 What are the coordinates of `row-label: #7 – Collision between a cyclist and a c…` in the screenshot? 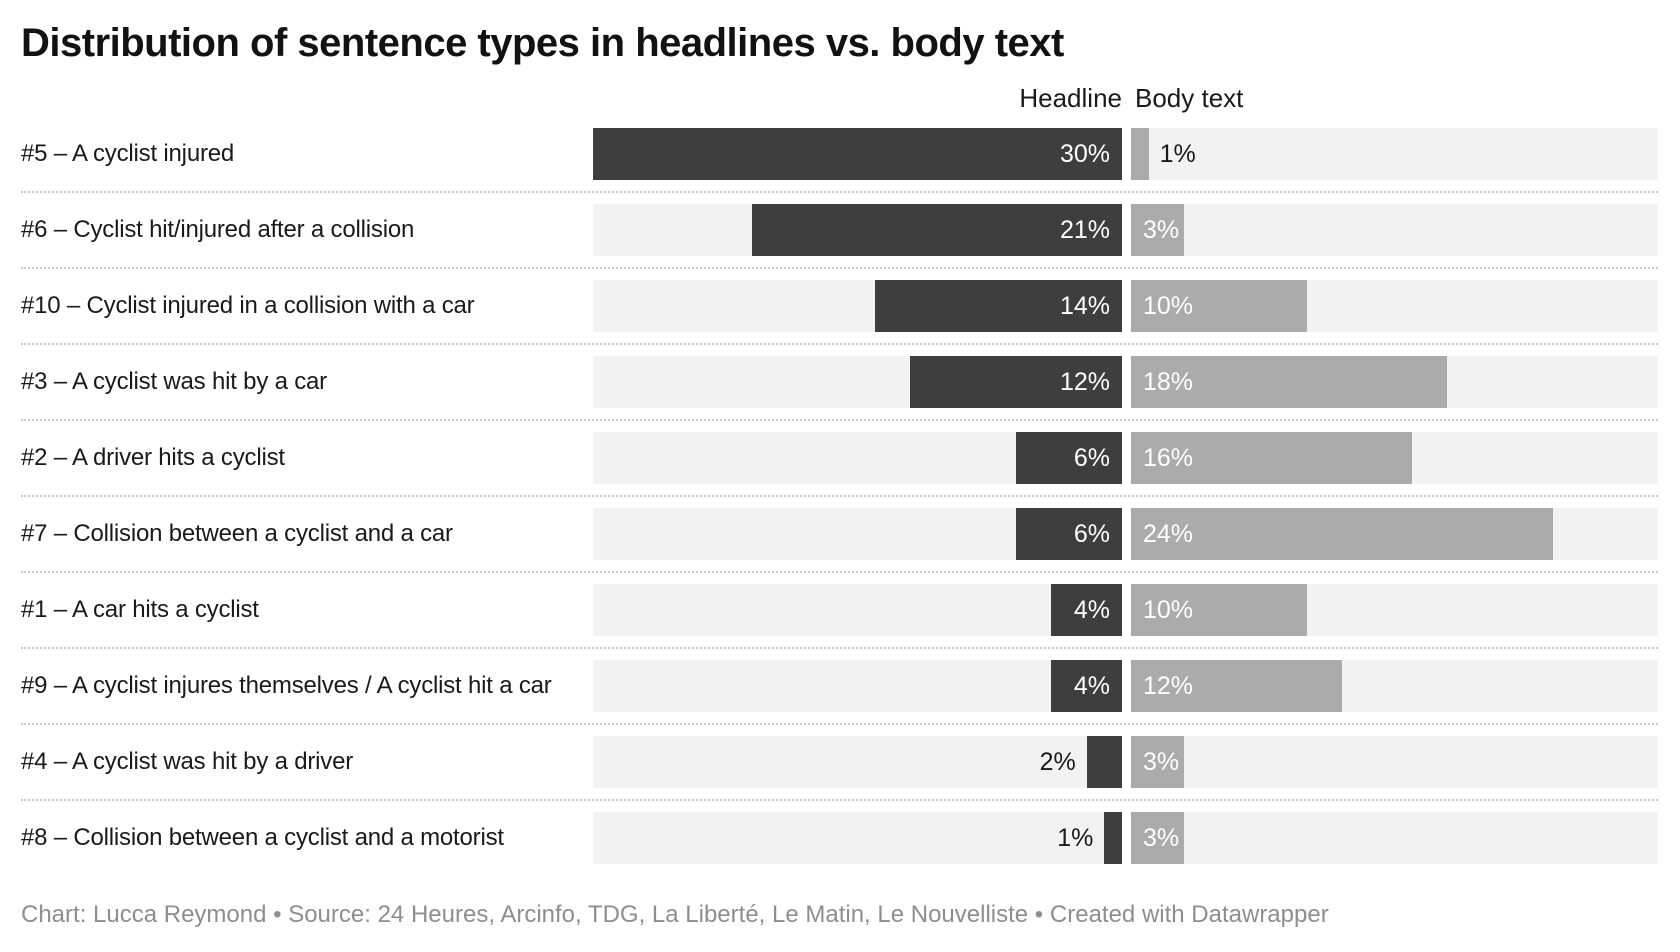 It's located at (237, 533).